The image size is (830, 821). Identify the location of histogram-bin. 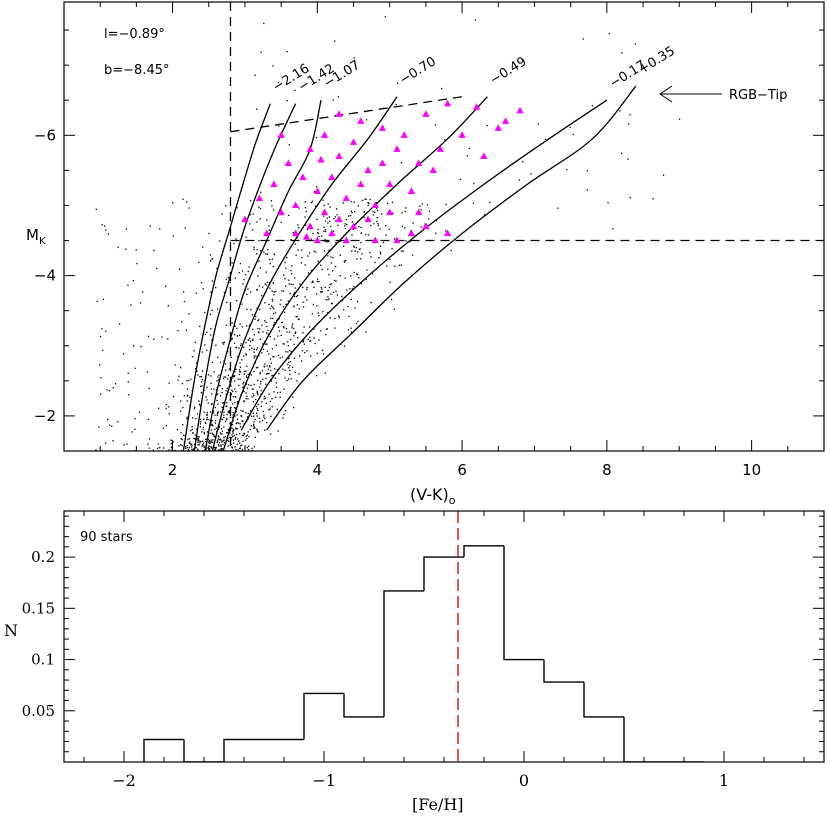
(403, 653).